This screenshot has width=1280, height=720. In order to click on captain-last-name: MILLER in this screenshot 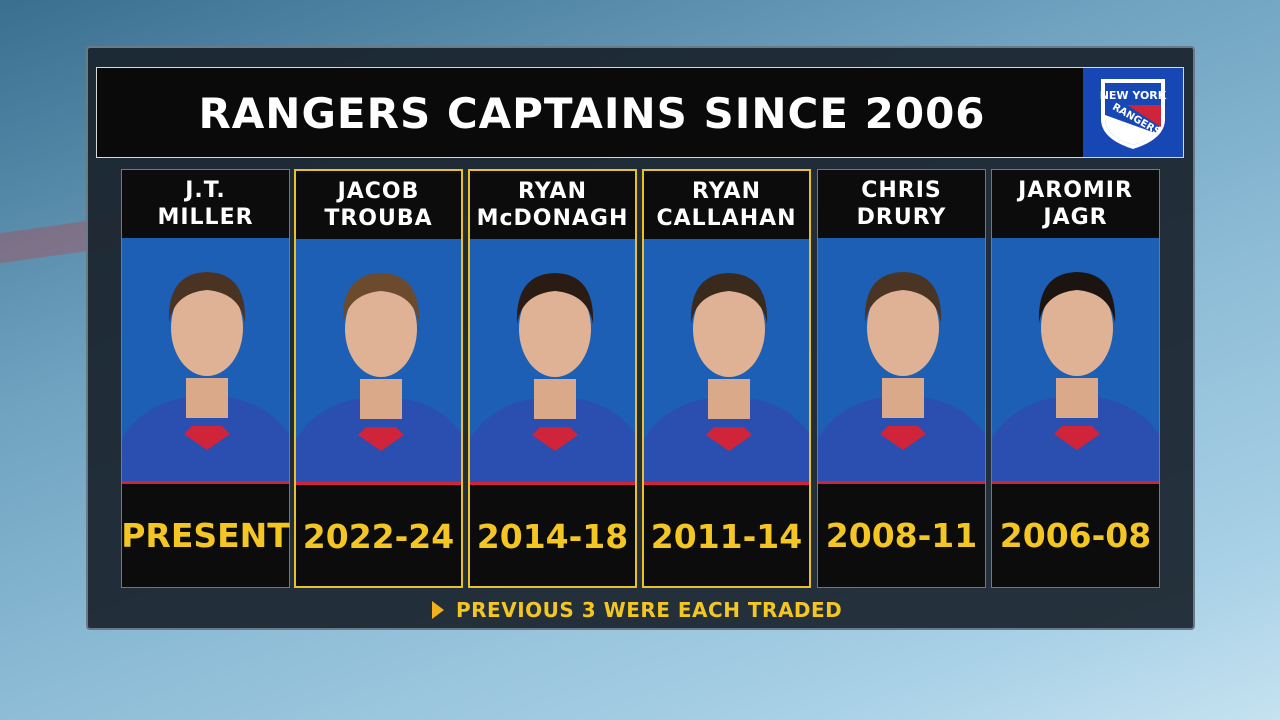, I will do `click(205, 217)`.